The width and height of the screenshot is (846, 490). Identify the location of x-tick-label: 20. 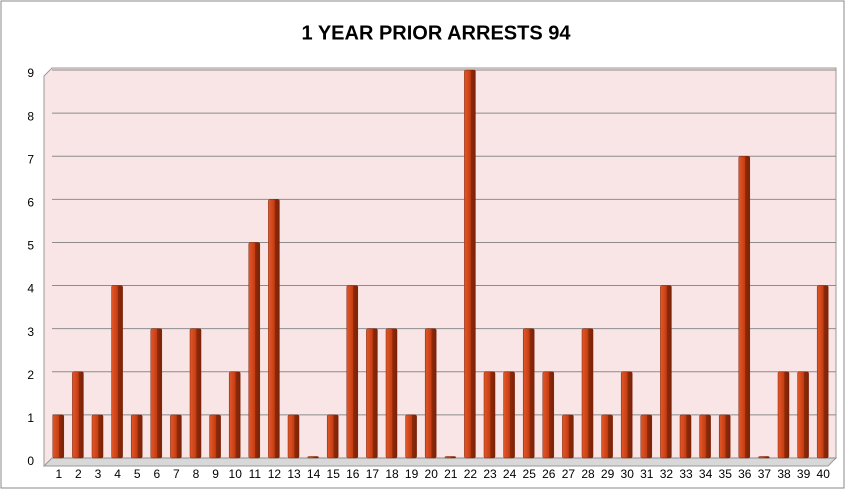
(432, 474).